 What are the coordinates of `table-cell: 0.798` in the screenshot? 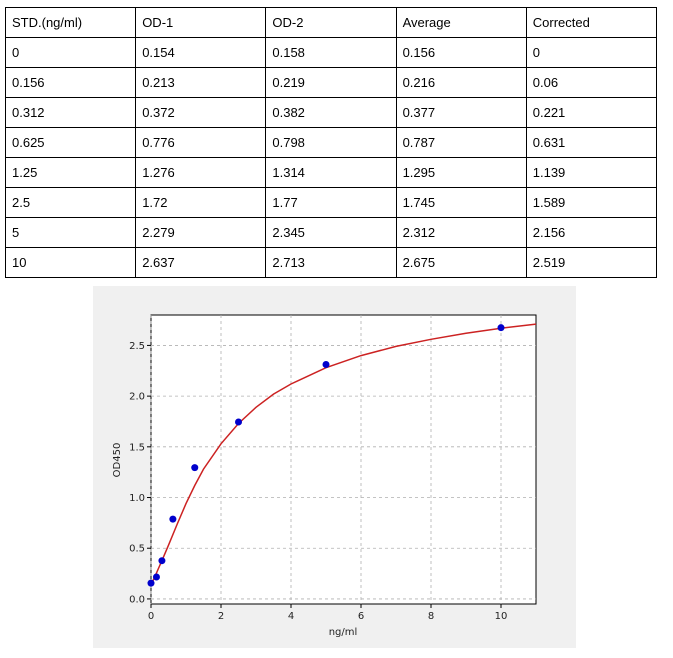 It's located at (331, 142).